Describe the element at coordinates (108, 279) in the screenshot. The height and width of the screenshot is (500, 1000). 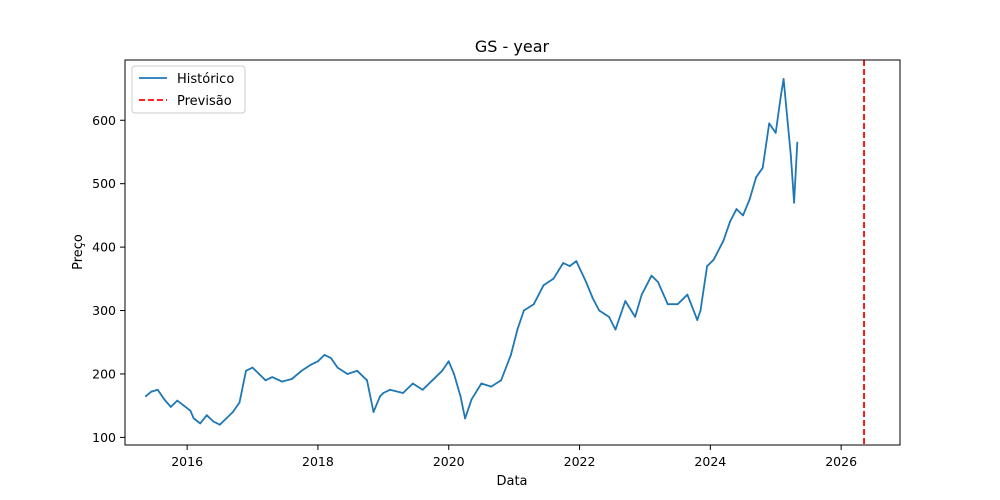
I see `y-axis: 100 200 300 400 500 600` at that location.